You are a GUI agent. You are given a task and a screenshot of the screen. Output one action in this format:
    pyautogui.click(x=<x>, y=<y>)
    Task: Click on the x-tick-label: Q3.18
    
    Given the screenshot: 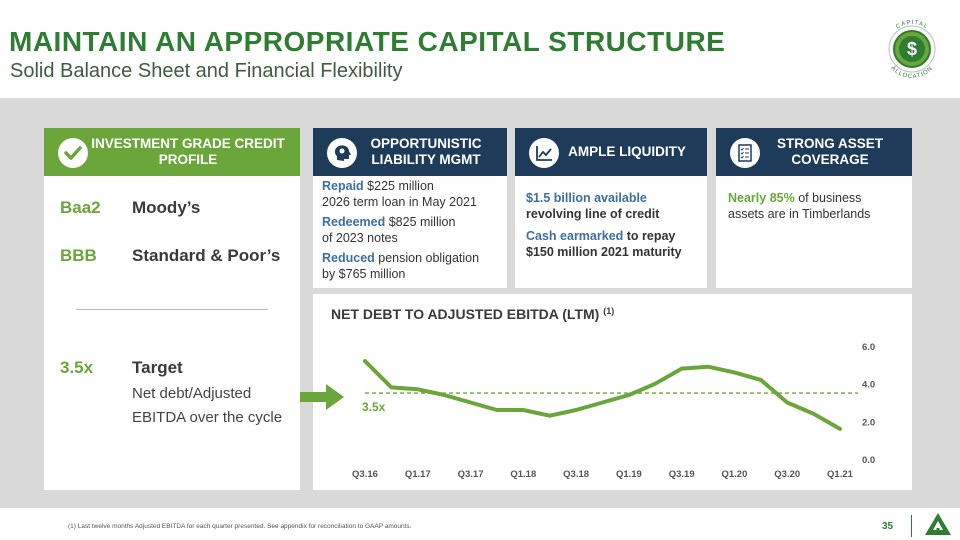 What is the action you would take?
    pyautogui.click(x=576, y=474)
    